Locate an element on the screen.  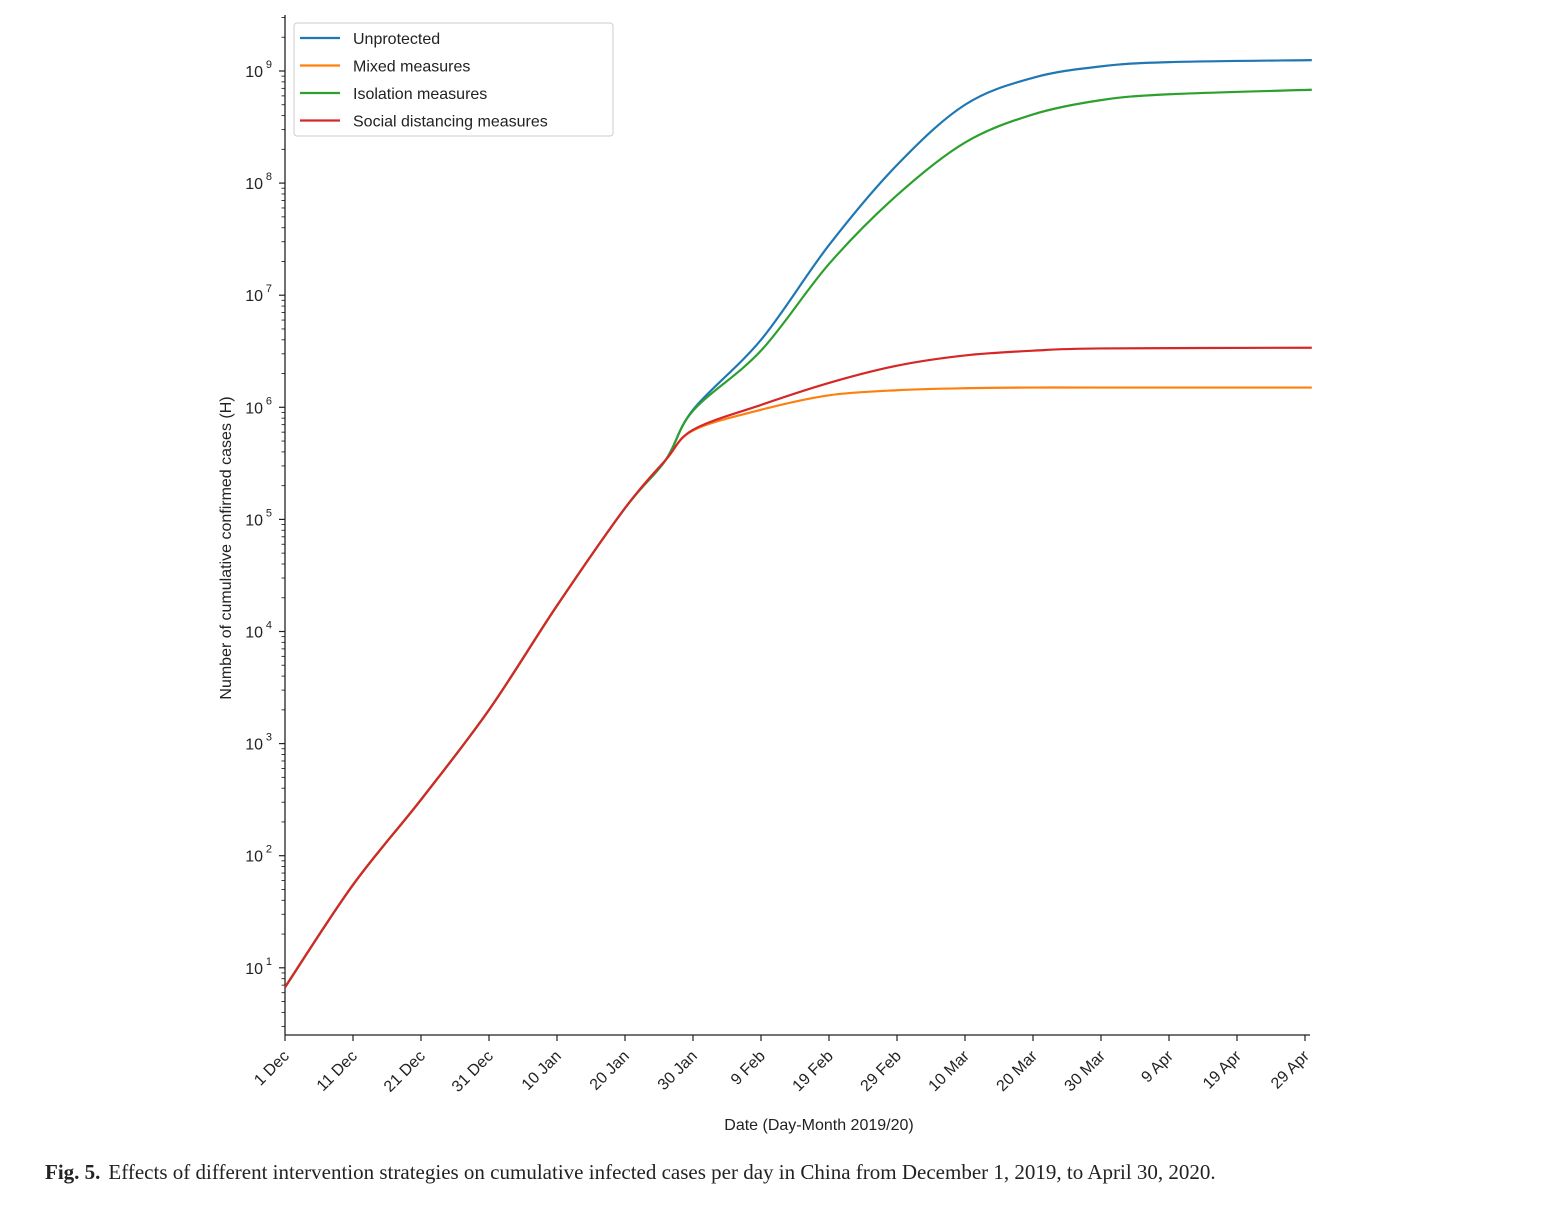
x-tick-label: 11 Dec is located at coordinates (337, 1071).